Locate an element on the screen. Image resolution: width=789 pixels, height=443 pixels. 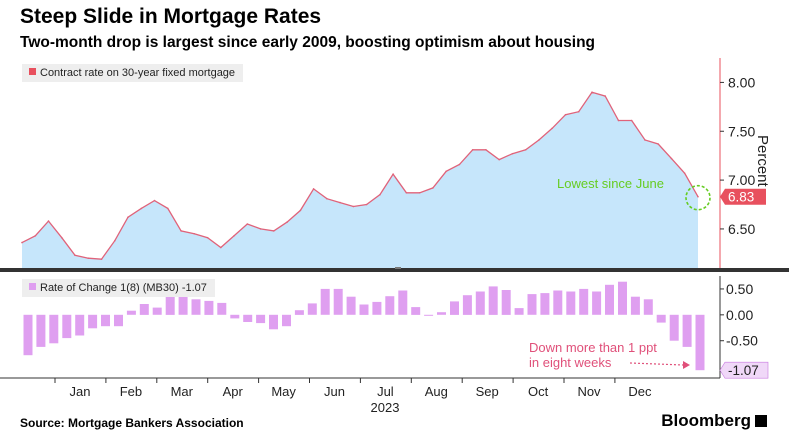
rate-legend-swatch is located at coordinates (32, 71).